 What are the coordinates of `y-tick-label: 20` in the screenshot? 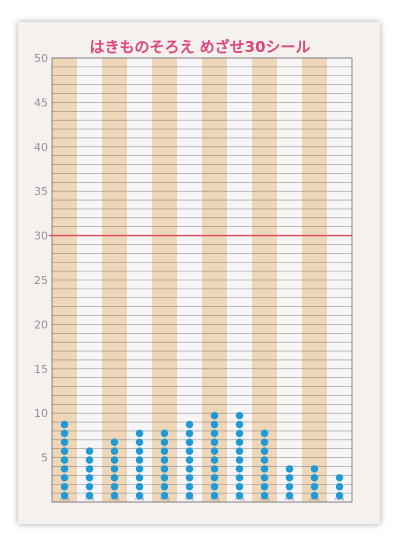 It's located at (41, 324).